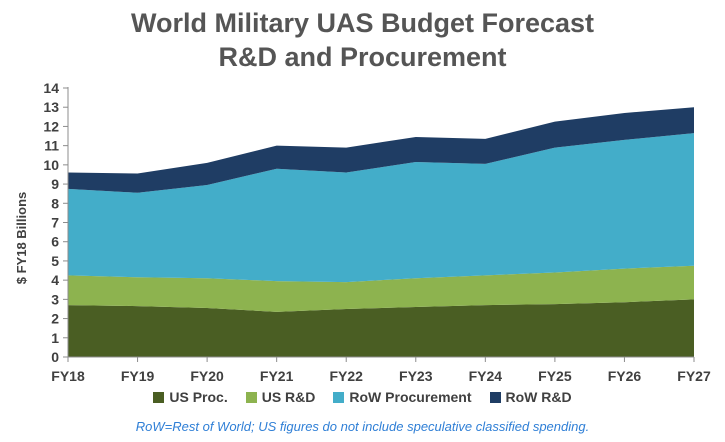 Image resolution: width=725 pixels, height=442 pixels. Describe the element at coordinates (381, 288) in the screenshot. I see `area-series-us-r-d` at that location.